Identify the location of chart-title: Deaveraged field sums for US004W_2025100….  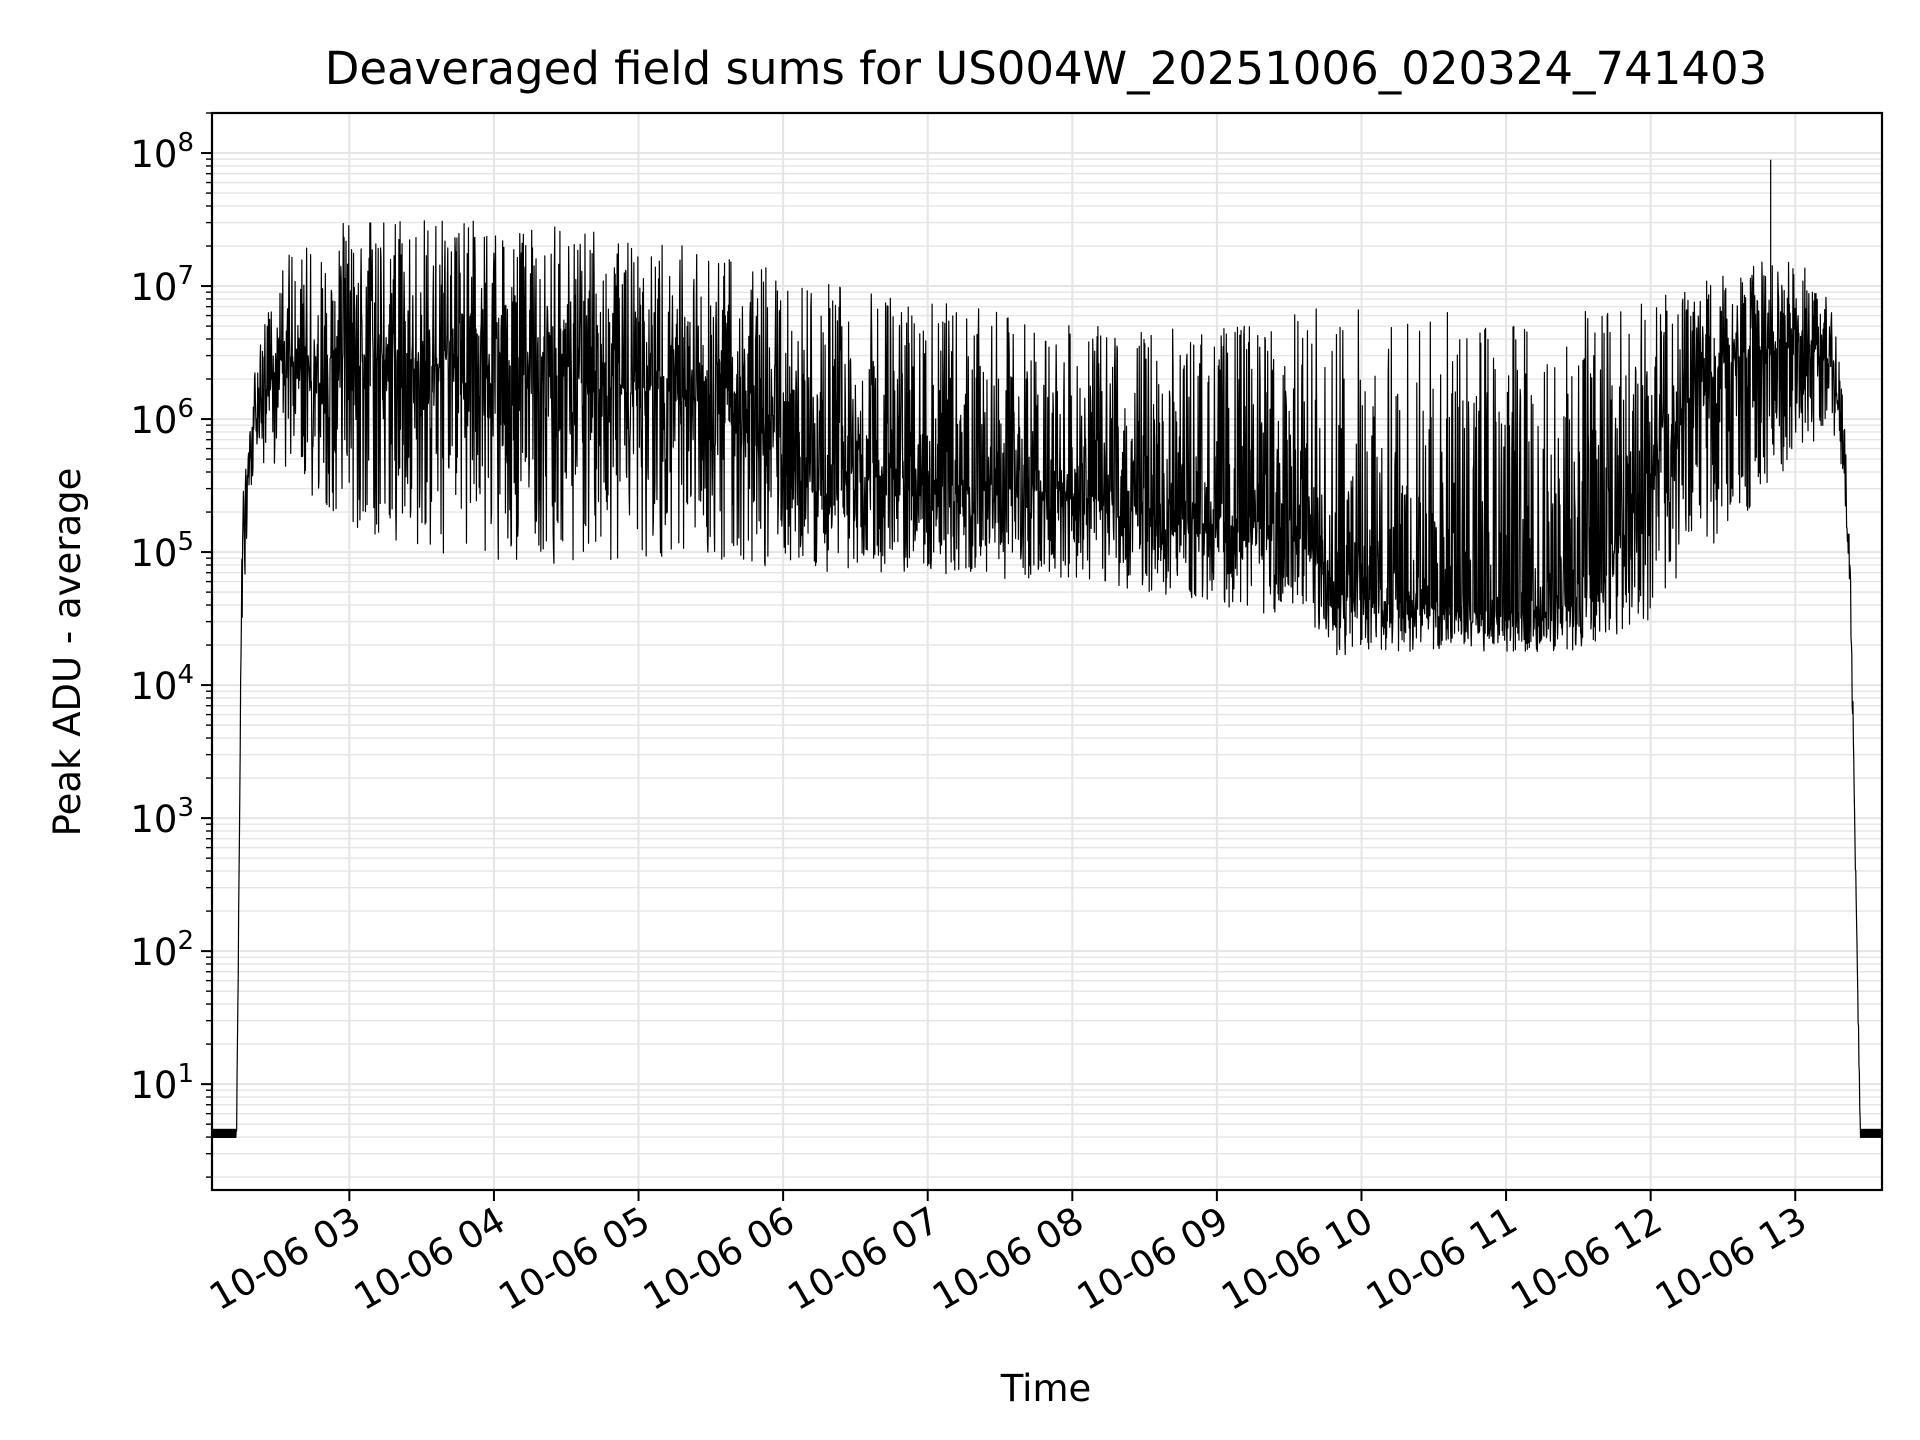
(1046, 68).